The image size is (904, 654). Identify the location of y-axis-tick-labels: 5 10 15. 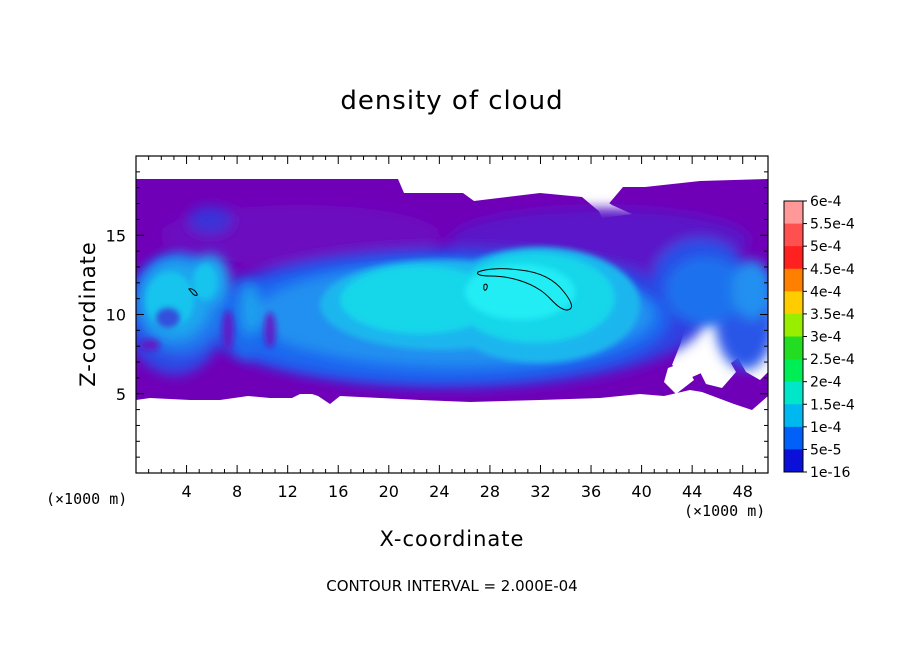
(116, 315).